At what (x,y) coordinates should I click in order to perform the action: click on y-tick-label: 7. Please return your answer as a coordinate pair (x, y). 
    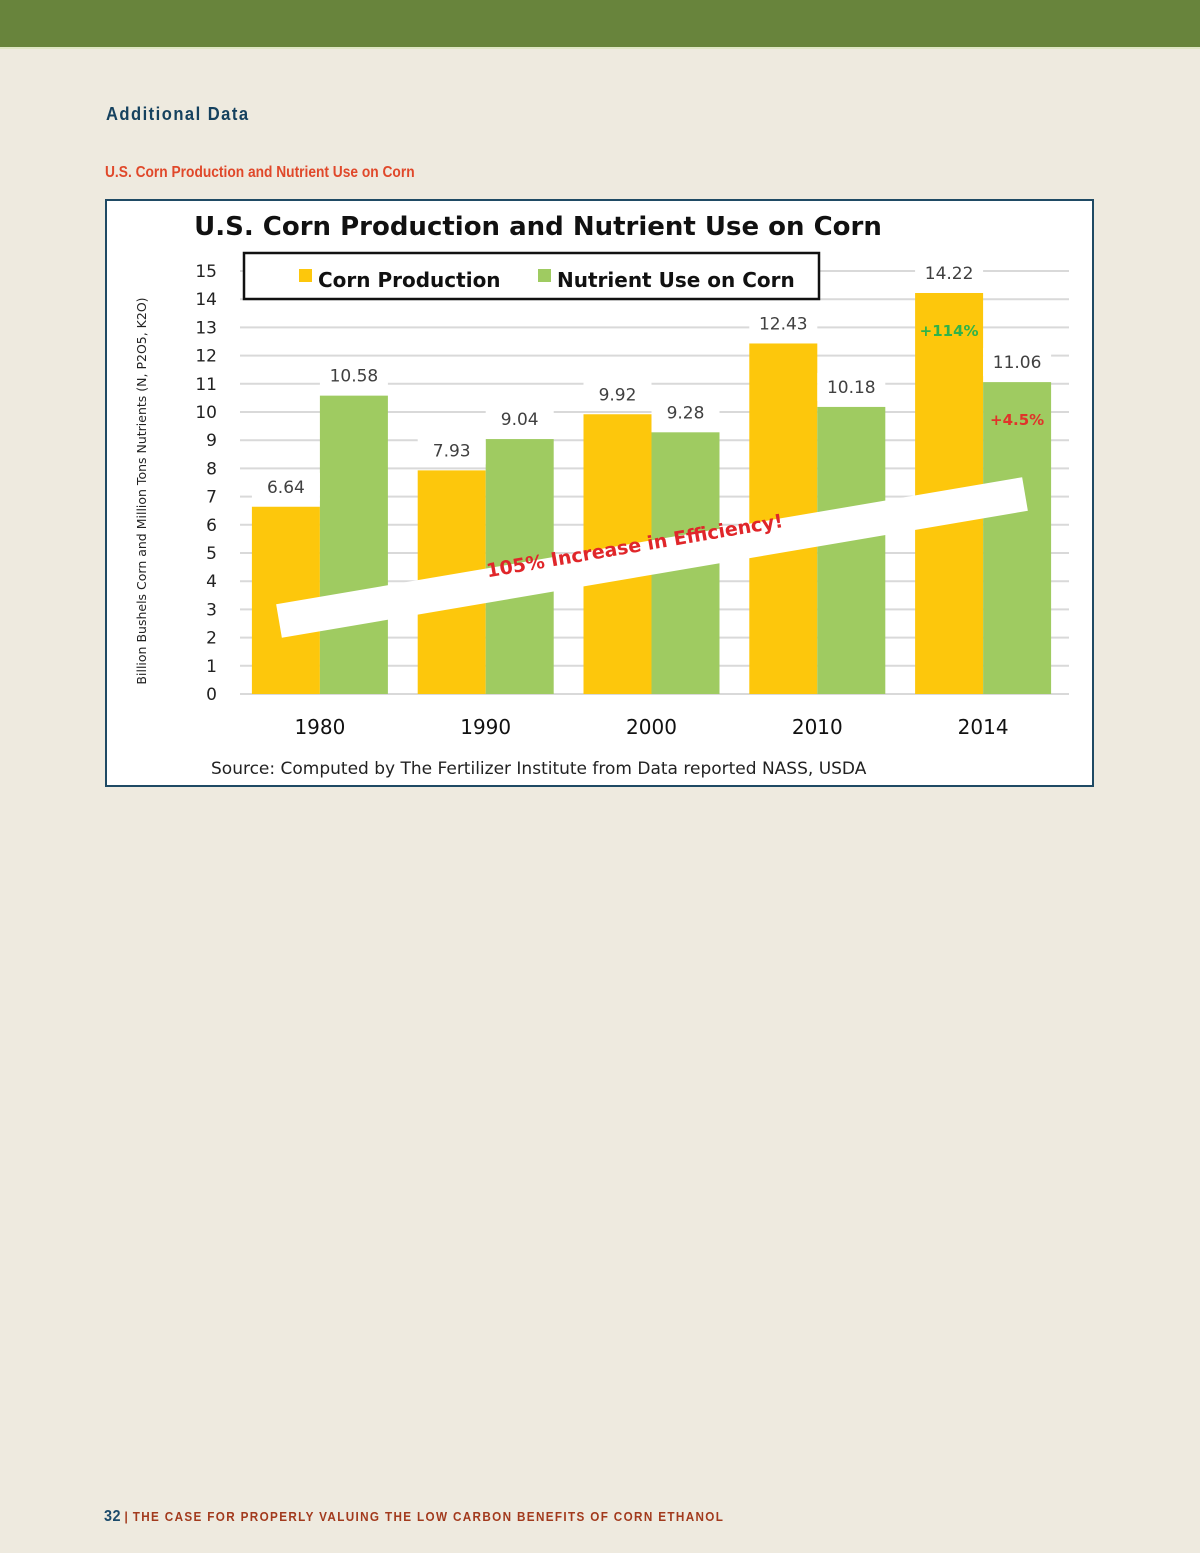
    Looking at the image, I should click on (211, 498).